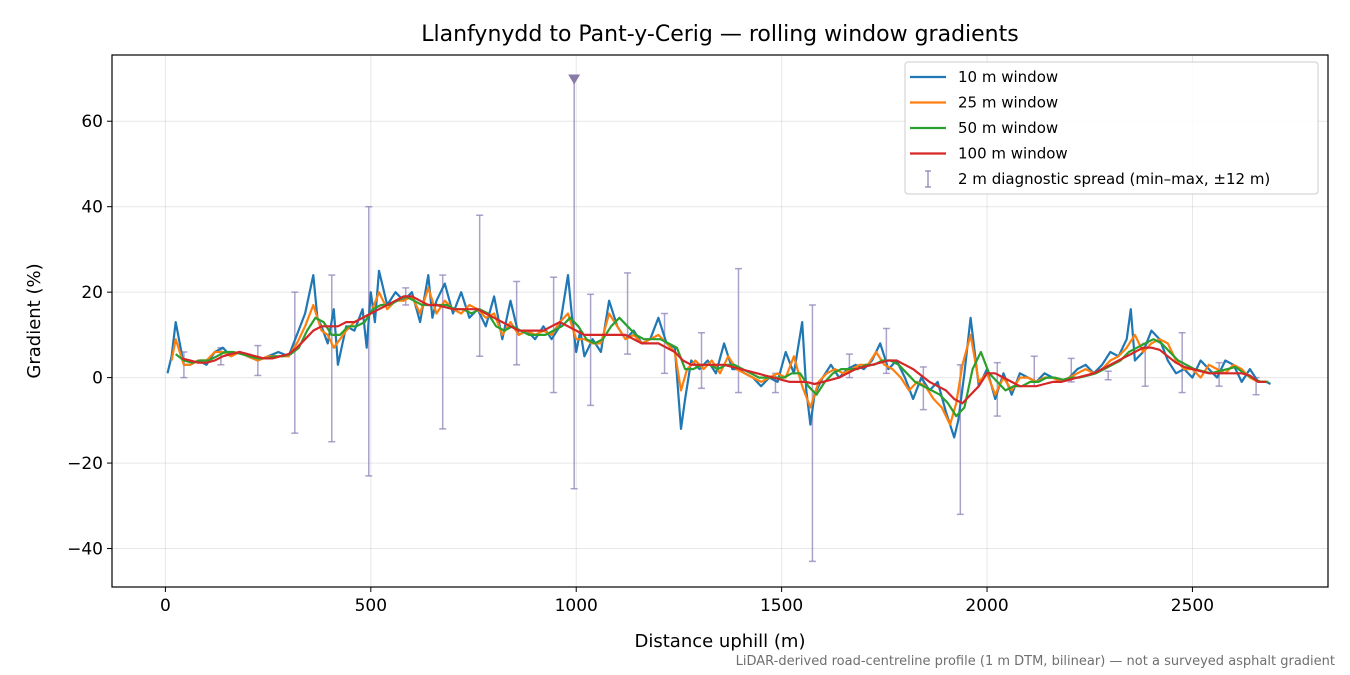 The image size is (1350, 675). I want to click on x-tick-label: 1000, so click(576, 606).